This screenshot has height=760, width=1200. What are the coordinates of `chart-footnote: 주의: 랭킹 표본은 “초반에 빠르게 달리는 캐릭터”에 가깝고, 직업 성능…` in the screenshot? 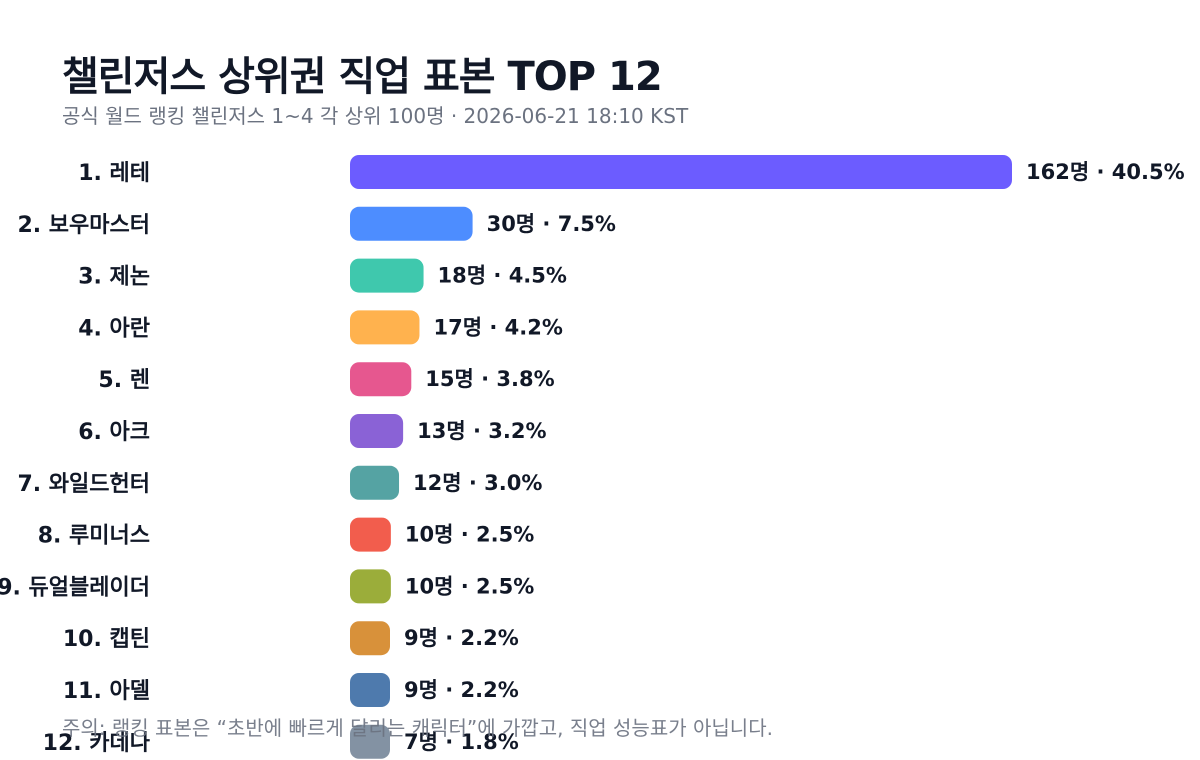 It's located at (417, 728).